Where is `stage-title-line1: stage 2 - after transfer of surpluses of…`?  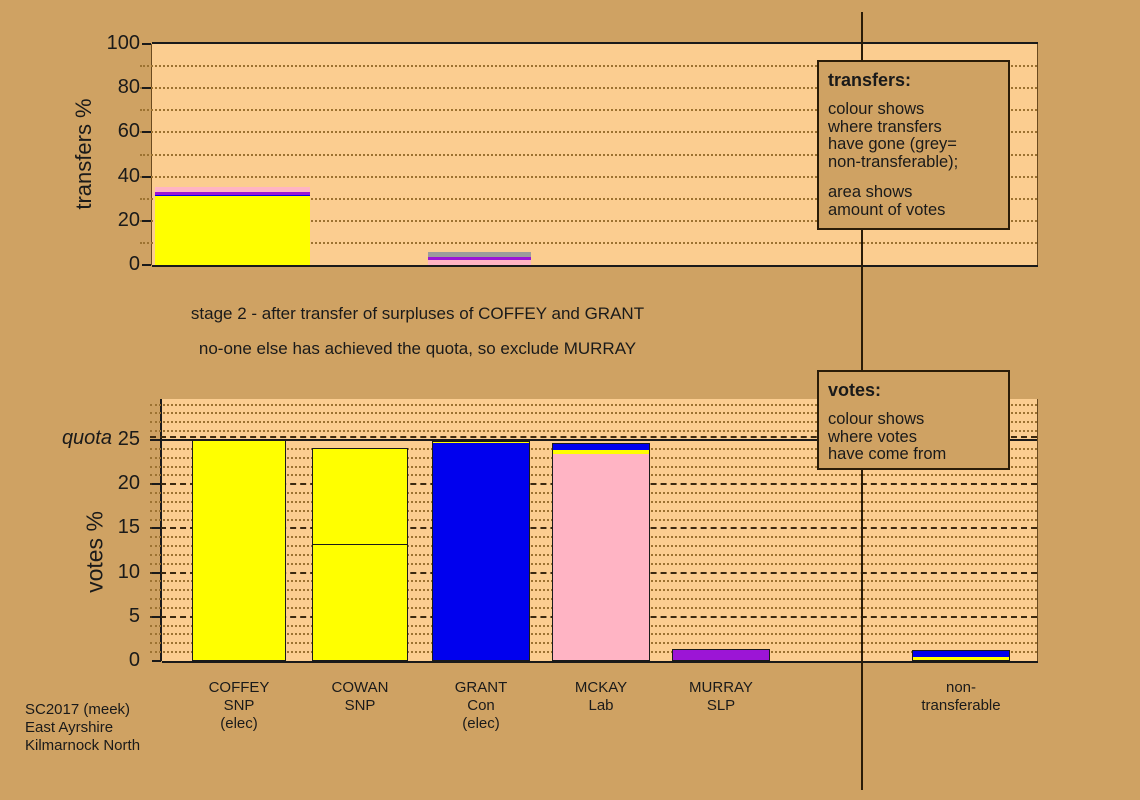
stage-title-line1: stage 2 - after transfer of surpluses of… is located at coordinates (417, 313).